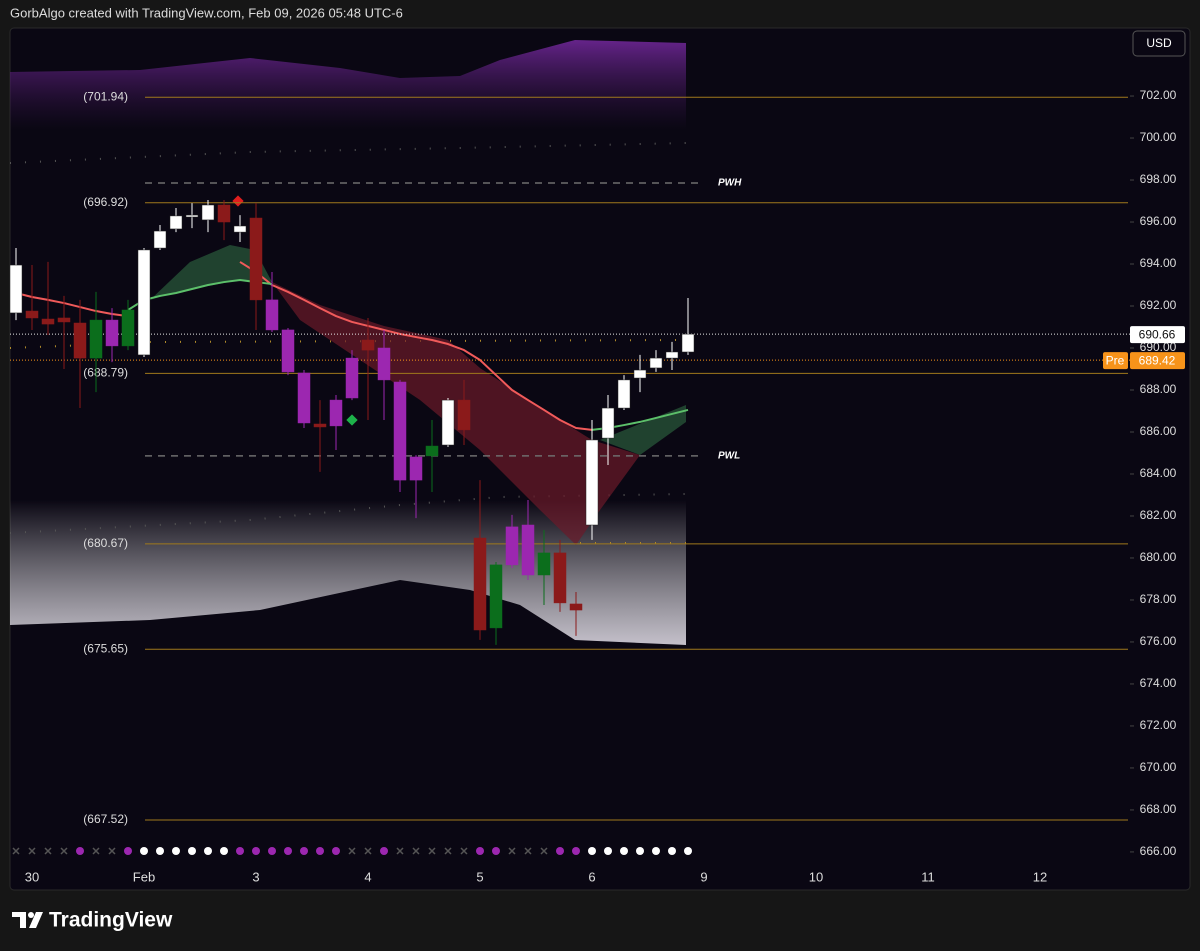 This screenshot has width=1200, height=951. I want to click on brand-logo, so click(27, 920).